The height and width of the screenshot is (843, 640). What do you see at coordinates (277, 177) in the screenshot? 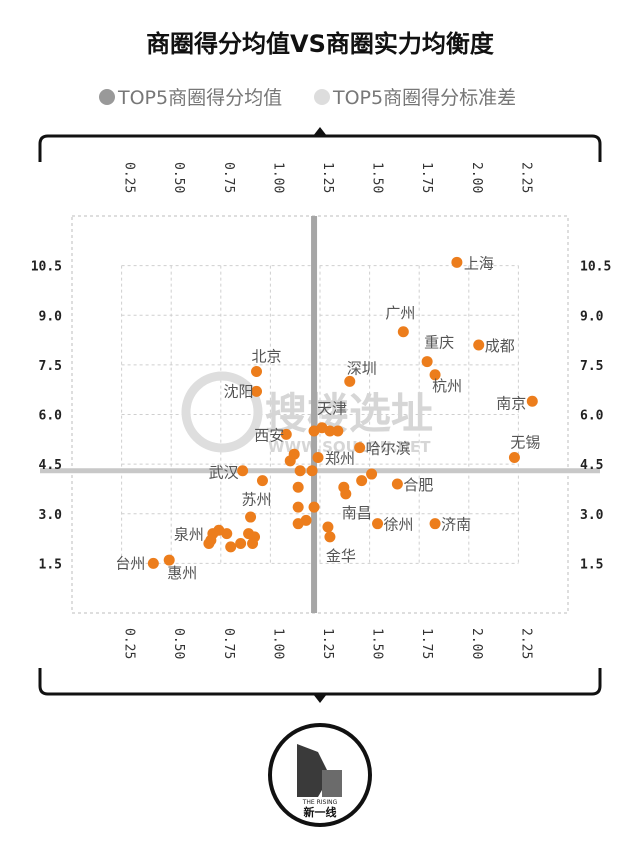
I see `x-tick-label-top: 1.00` at bounding box center [277, 177].